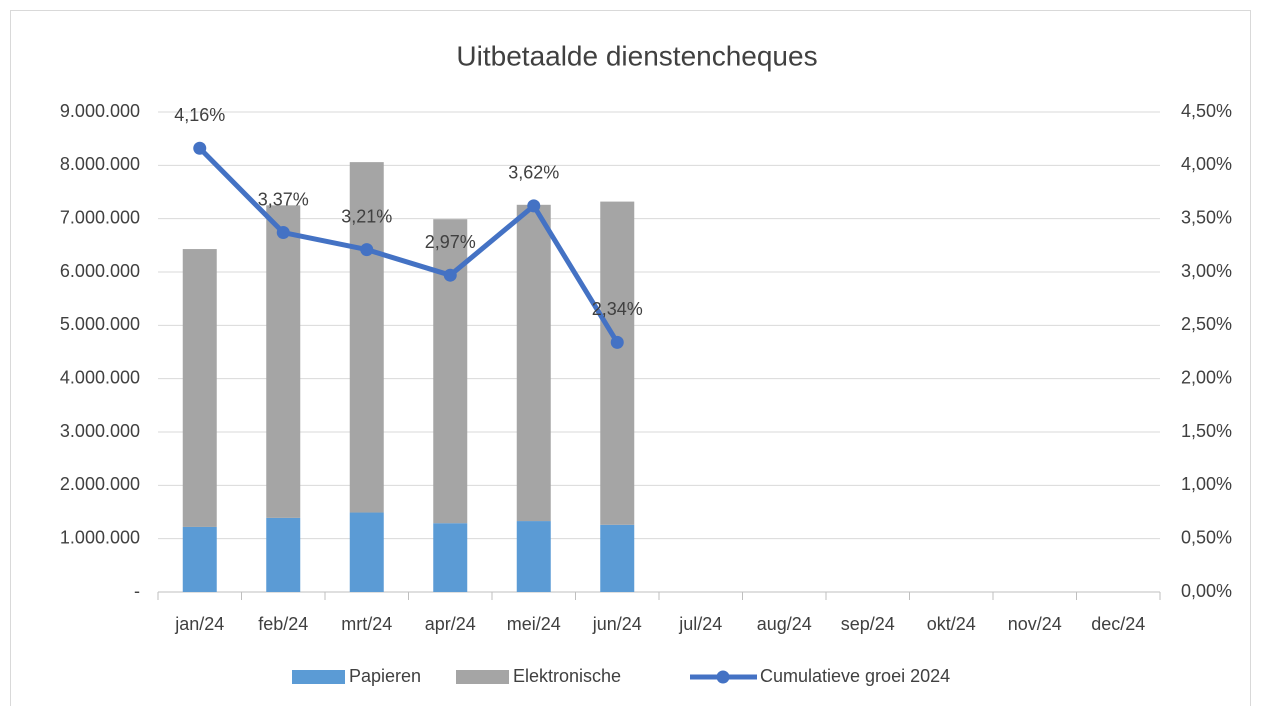 This screenshot has height=706, width=1261. I want to click on x-tick-label: okt/24, so click(951, 624).